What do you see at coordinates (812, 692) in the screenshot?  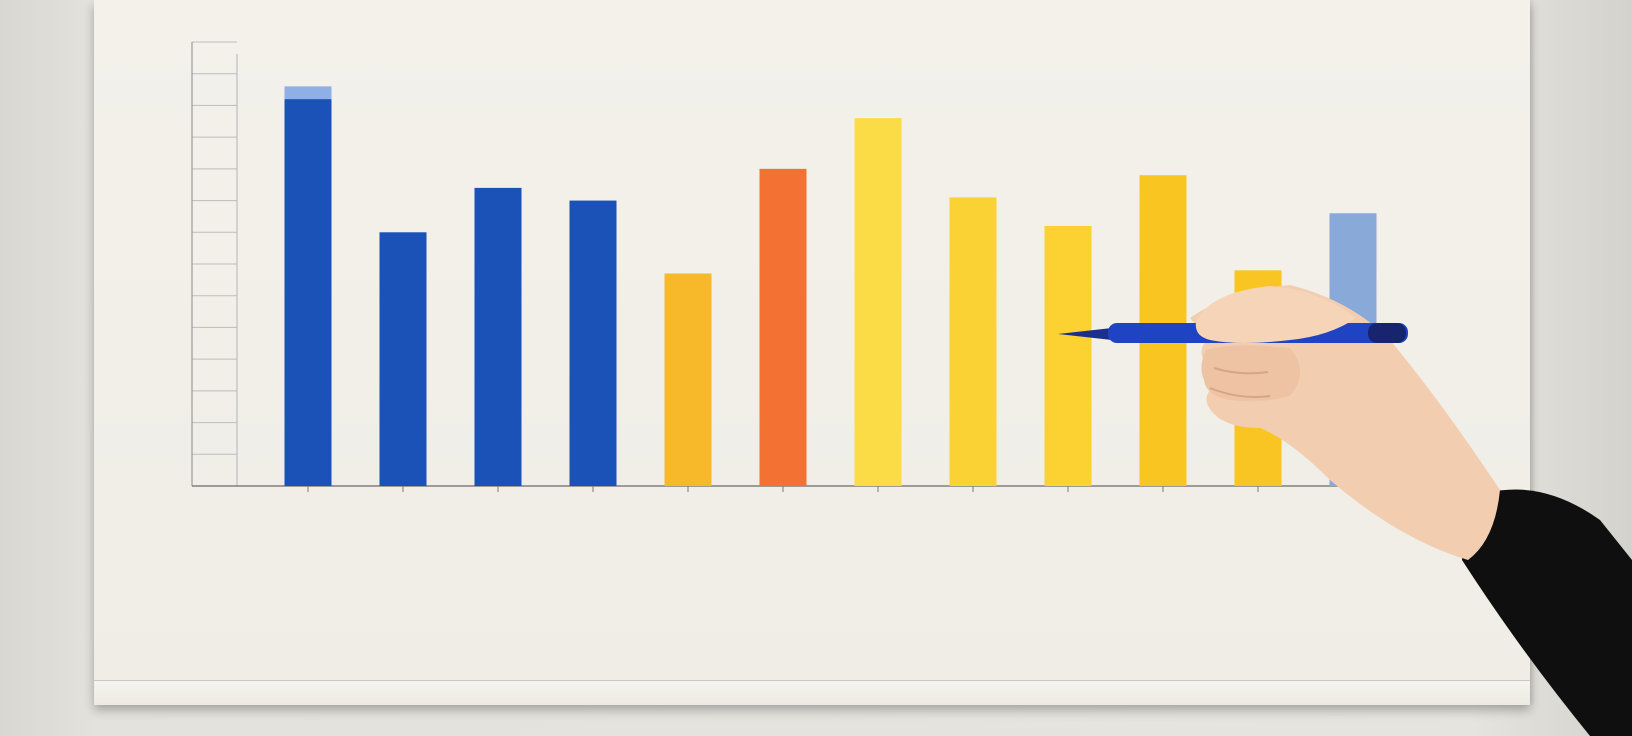 I see `board-ledge` at bounding box center [812, 692].